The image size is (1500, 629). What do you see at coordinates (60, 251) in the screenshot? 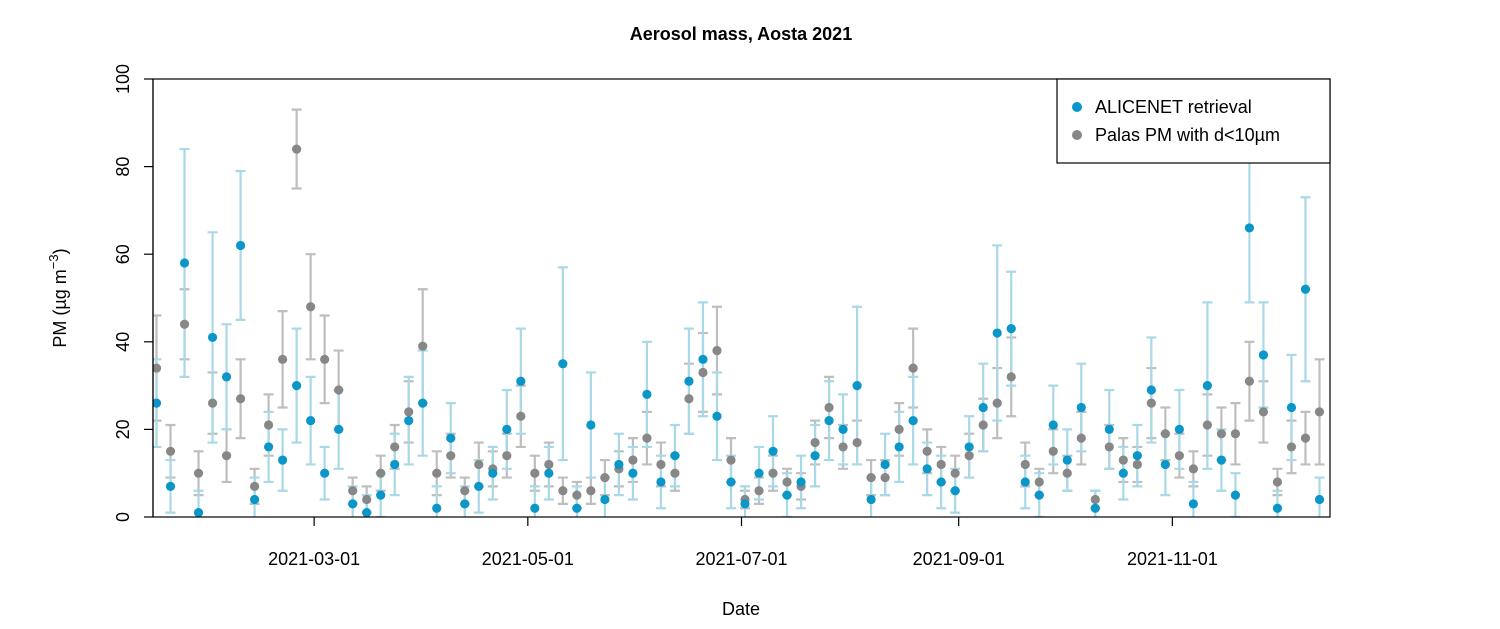
I see `y-axis-label-end: )` at bounding box center [60, 251].